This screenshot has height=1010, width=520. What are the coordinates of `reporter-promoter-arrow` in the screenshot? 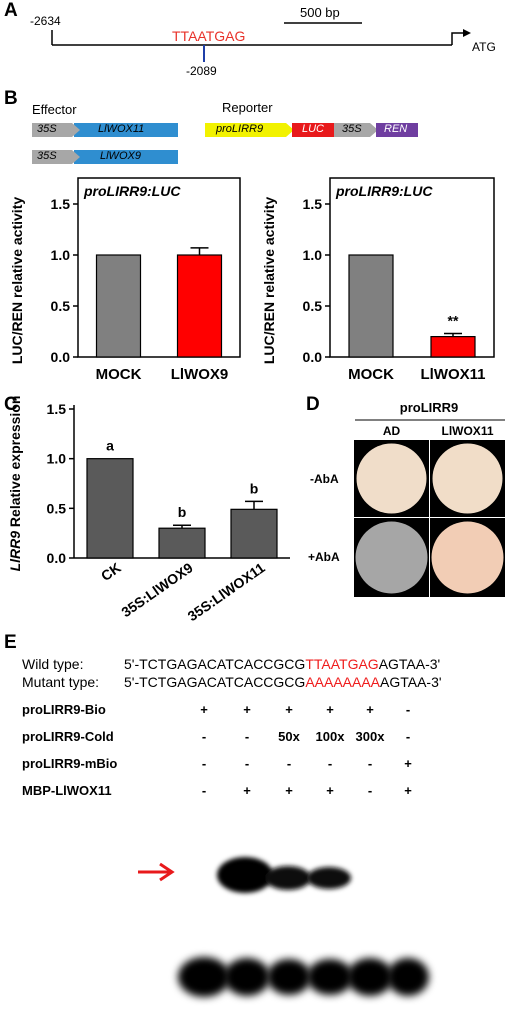 It's located at (249, 130).